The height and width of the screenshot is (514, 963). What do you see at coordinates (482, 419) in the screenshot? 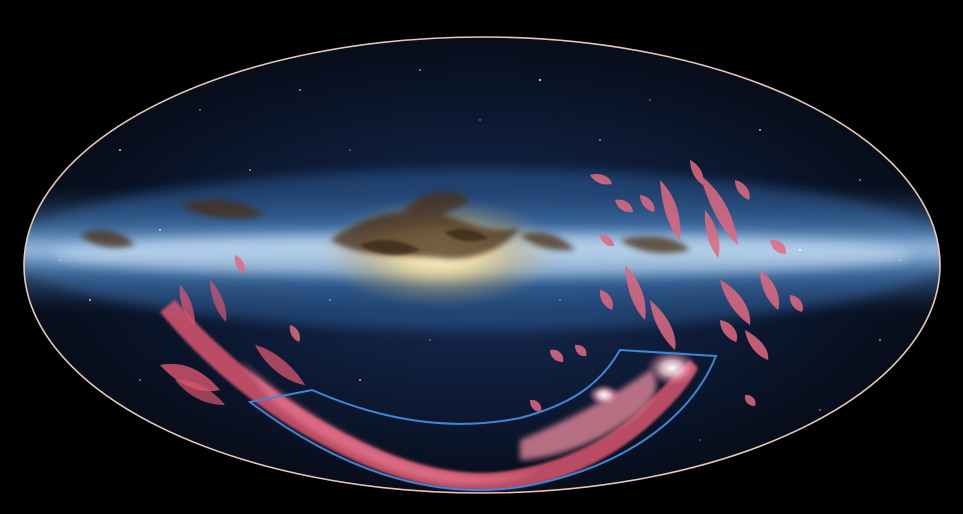
I see `survey-region-outline` at bounding box center [482, 419].